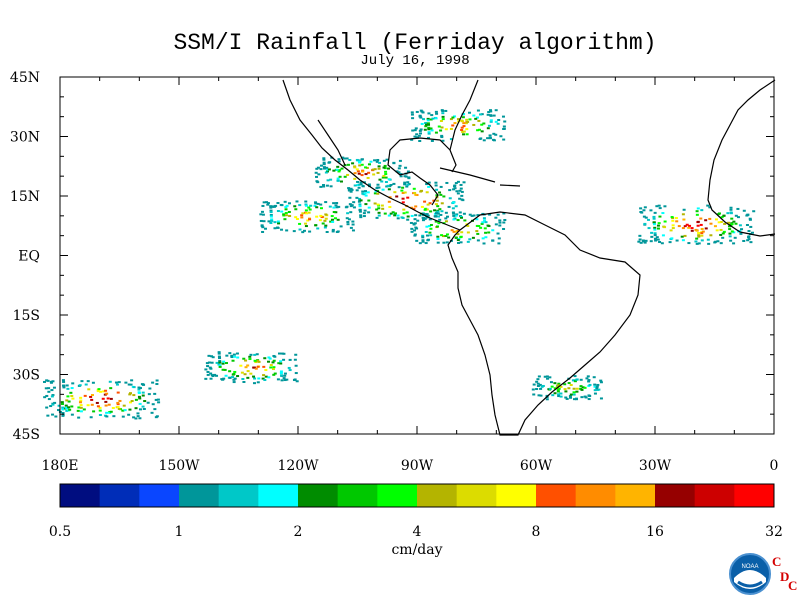 The image size is (800, 600). I want to click on x-tick-label: 180E, so click(60, 466).